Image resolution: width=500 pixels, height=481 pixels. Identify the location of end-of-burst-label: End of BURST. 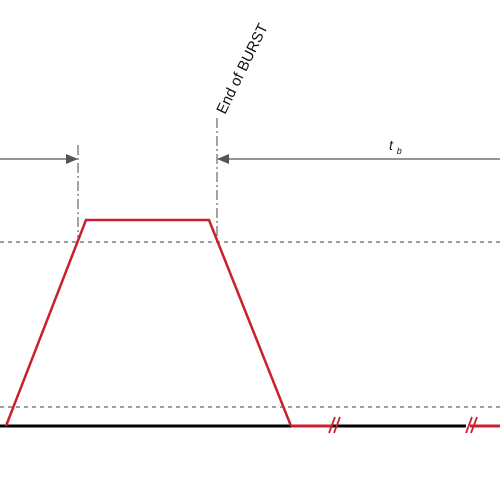
(242, 69).